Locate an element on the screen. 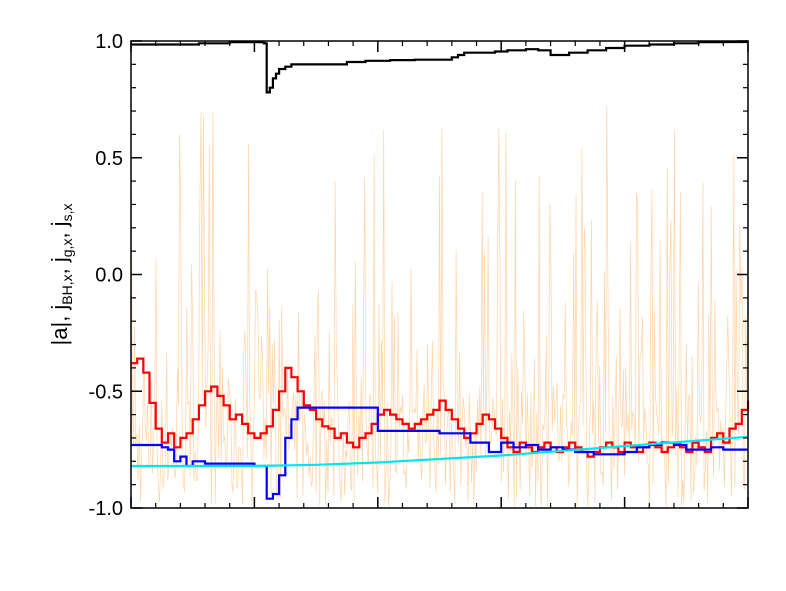 This screenshot has width=786, height=591. ytick-label: 0.5 is located at coordinates (109, 159).